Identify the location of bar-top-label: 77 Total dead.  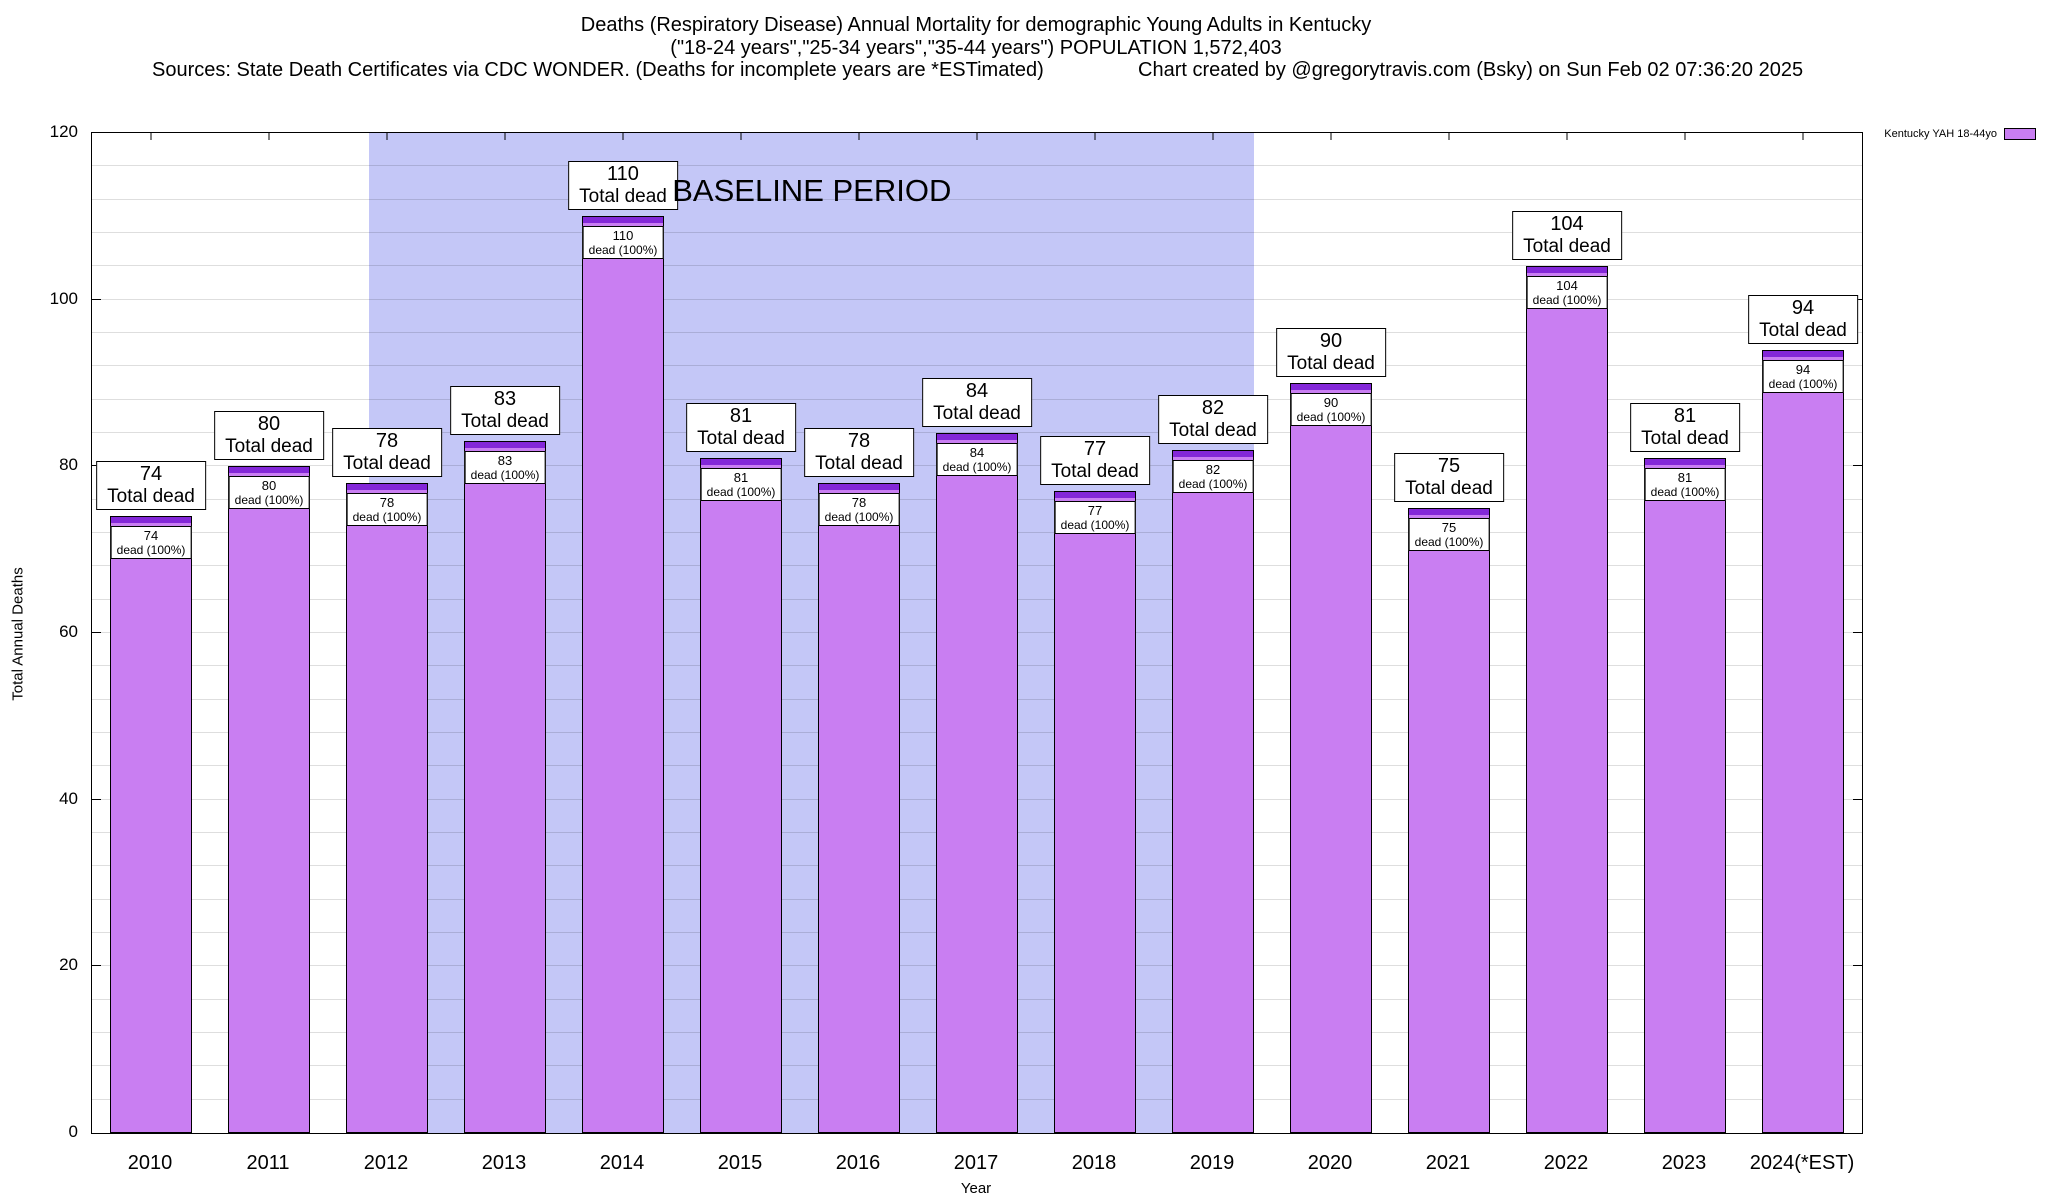
(1095, 461).